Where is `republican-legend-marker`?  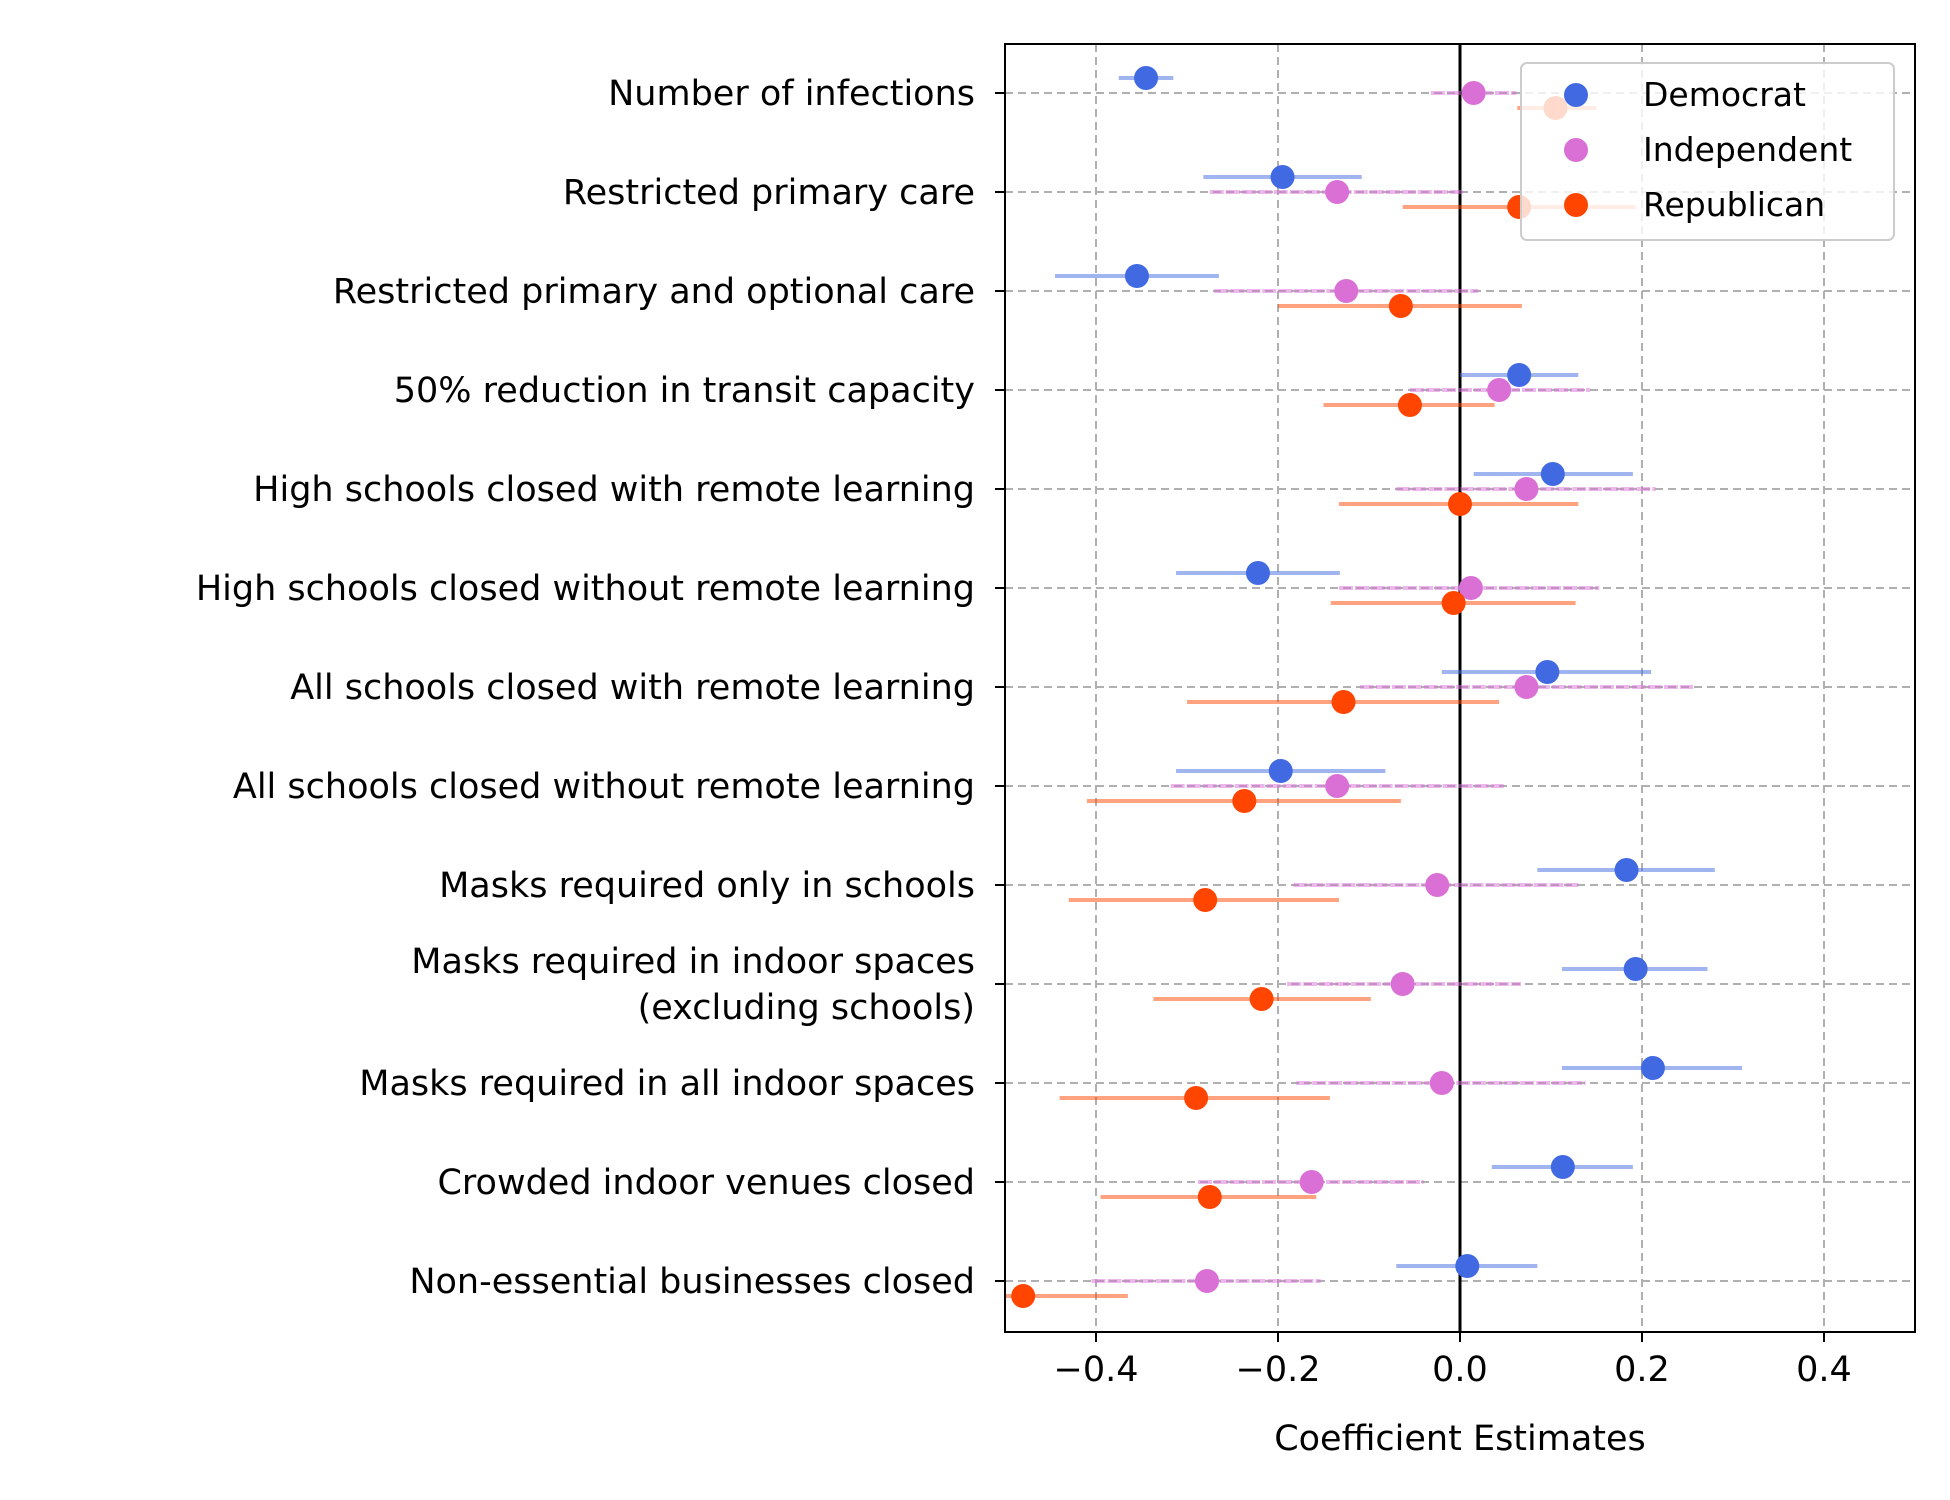 republican-legend-marker is located at coordinates (1576, 205).